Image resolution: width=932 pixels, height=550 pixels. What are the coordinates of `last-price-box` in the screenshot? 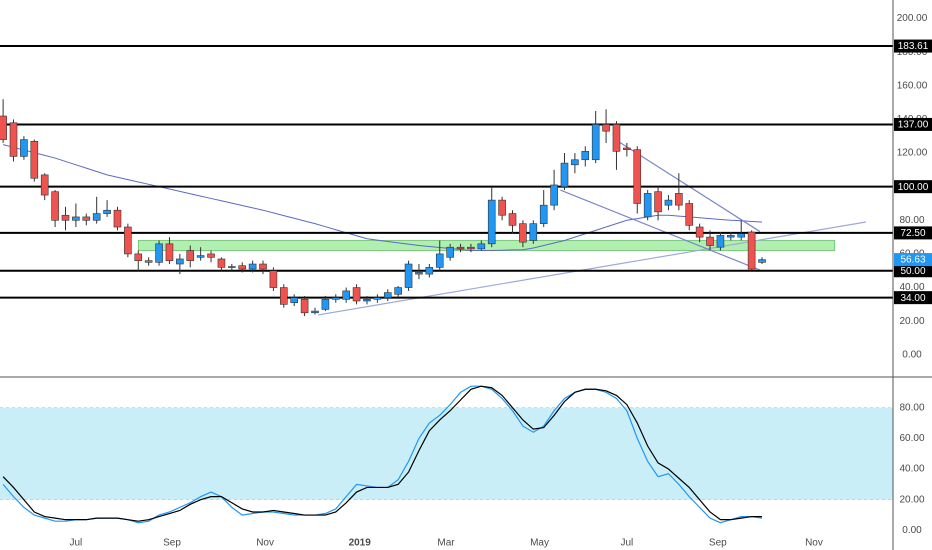 It's located at (913, 260).